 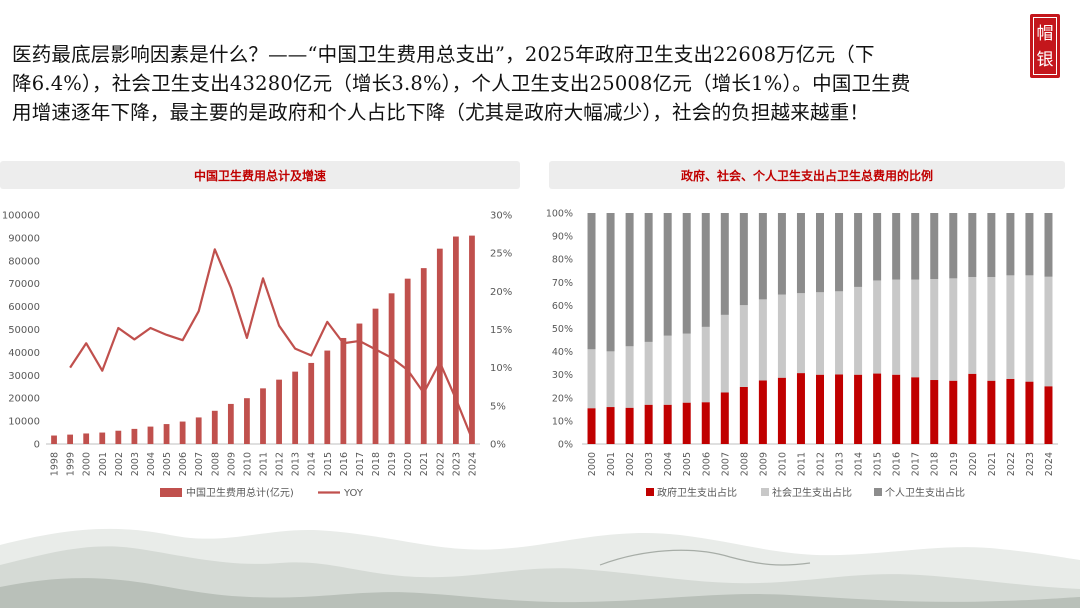 I want to click on right-x-tick-label: 2017, so click(x=916, y=464).